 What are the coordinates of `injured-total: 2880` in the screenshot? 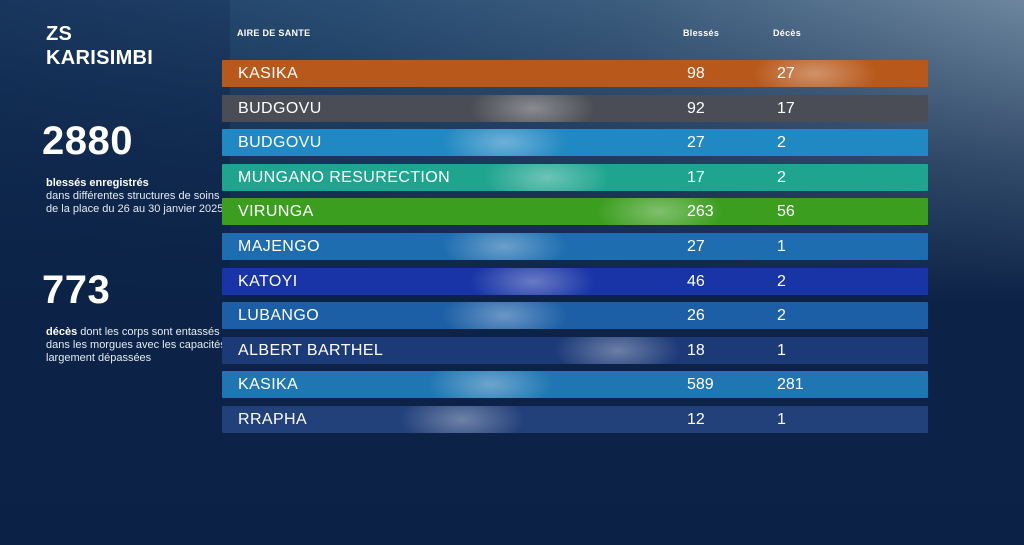 It's located at (87, 141).